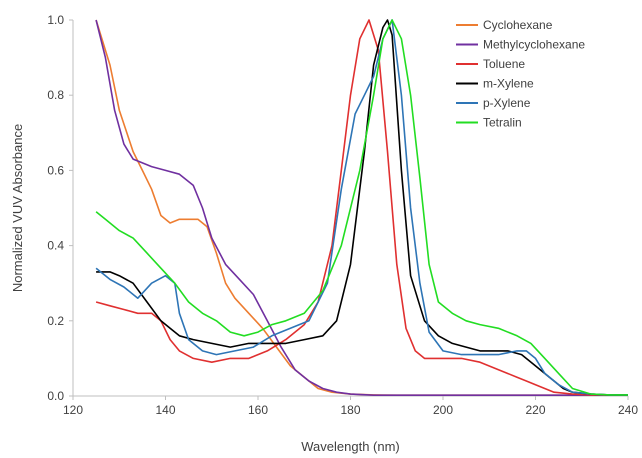 This screenshot has width=642, height=458. I want to click on y-tick-label: 0.6, so click(55, 170).